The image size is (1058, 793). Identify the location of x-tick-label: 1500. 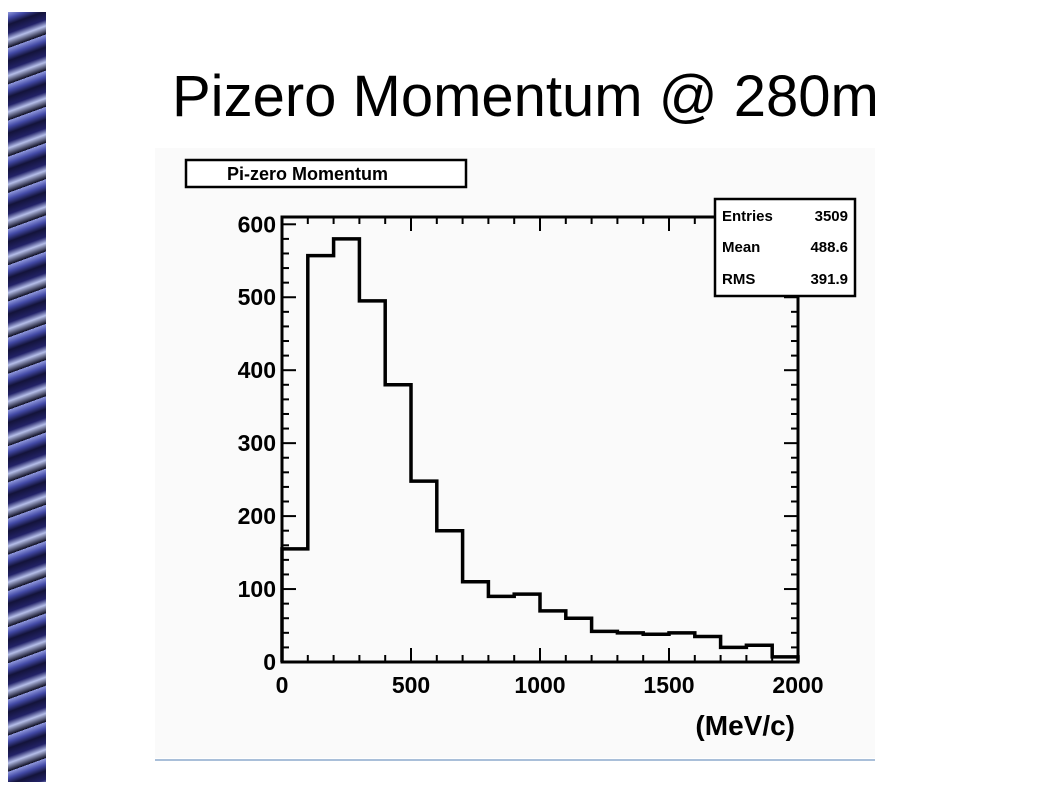
(668, 685).